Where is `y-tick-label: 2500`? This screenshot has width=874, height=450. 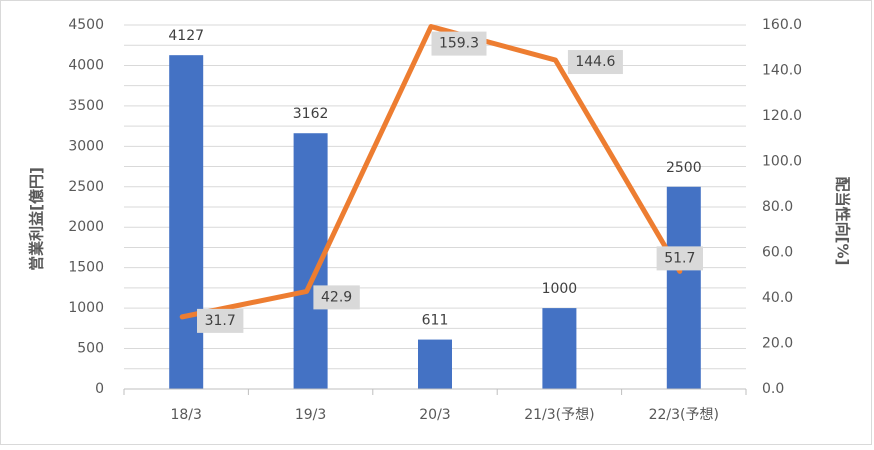 y-tick-label: 2500 is located at coordinates (86, 187).